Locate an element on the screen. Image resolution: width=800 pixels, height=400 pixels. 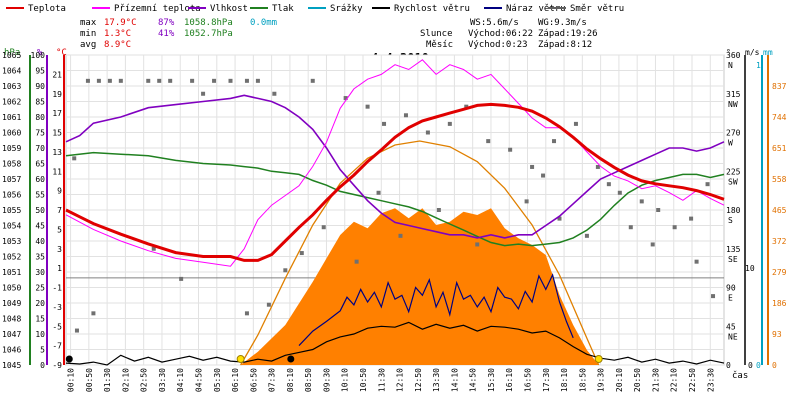
dir-letter: SW is located at coordinates (733, 181).